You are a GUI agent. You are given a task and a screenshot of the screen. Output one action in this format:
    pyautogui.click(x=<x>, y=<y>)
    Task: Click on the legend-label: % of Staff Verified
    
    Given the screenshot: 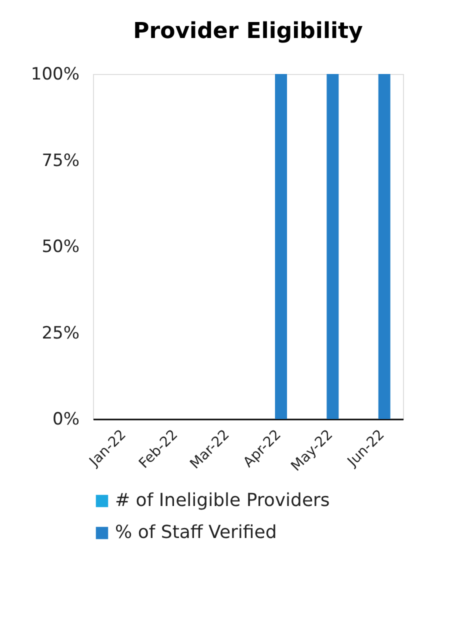 What is the action you would take?
    pyautogui.click(x=196, y=532)
    